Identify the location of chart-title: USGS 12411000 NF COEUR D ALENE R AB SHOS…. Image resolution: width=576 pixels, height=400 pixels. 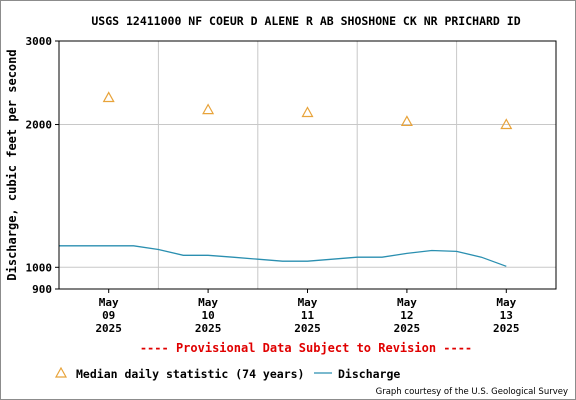
(305, 21).